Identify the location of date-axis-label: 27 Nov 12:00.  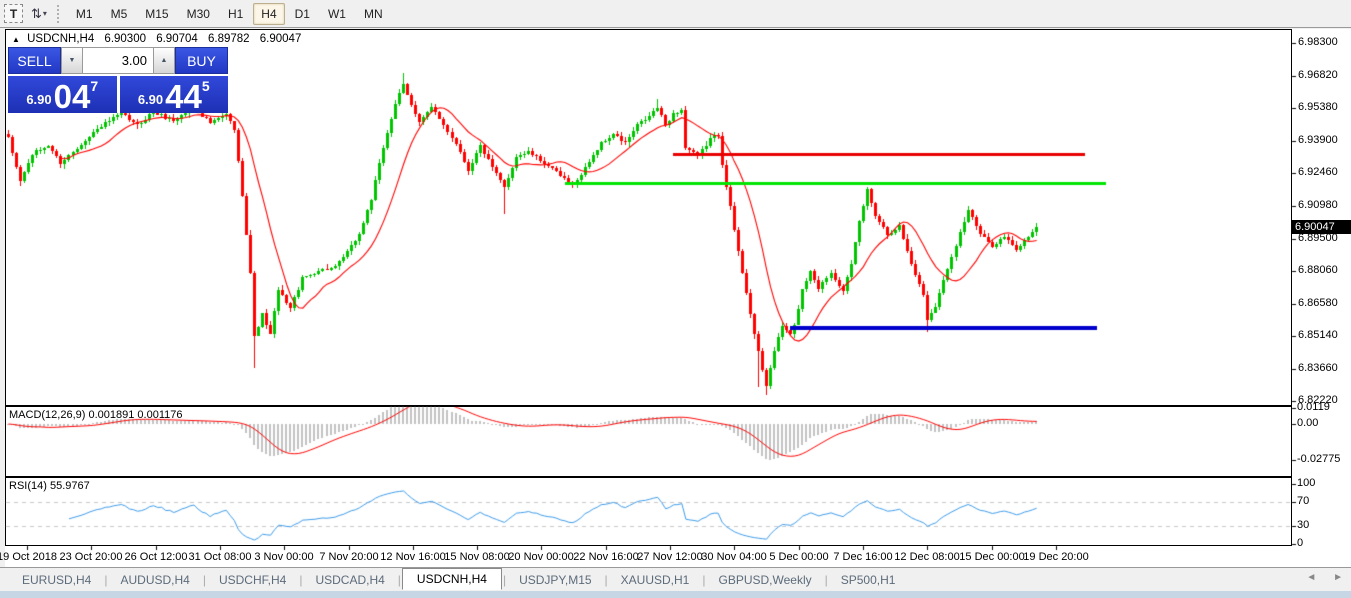
(670, 557).